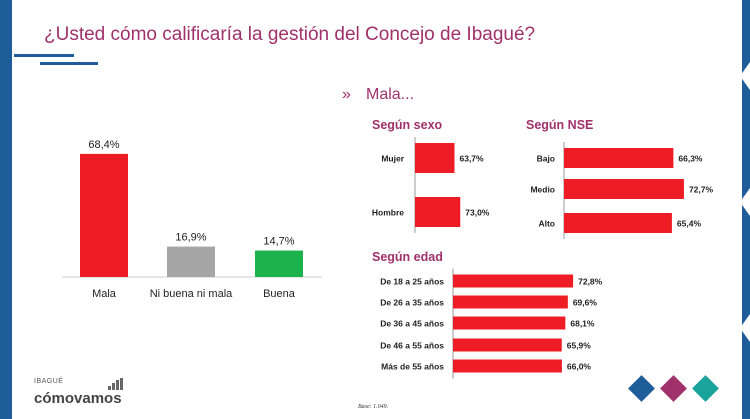 The height and width of the screenshot is (419, 750). Describe the element at coordinates (471, 159) in the screenshot. I see `sexo-value-label-0: 63,7%` at that location.